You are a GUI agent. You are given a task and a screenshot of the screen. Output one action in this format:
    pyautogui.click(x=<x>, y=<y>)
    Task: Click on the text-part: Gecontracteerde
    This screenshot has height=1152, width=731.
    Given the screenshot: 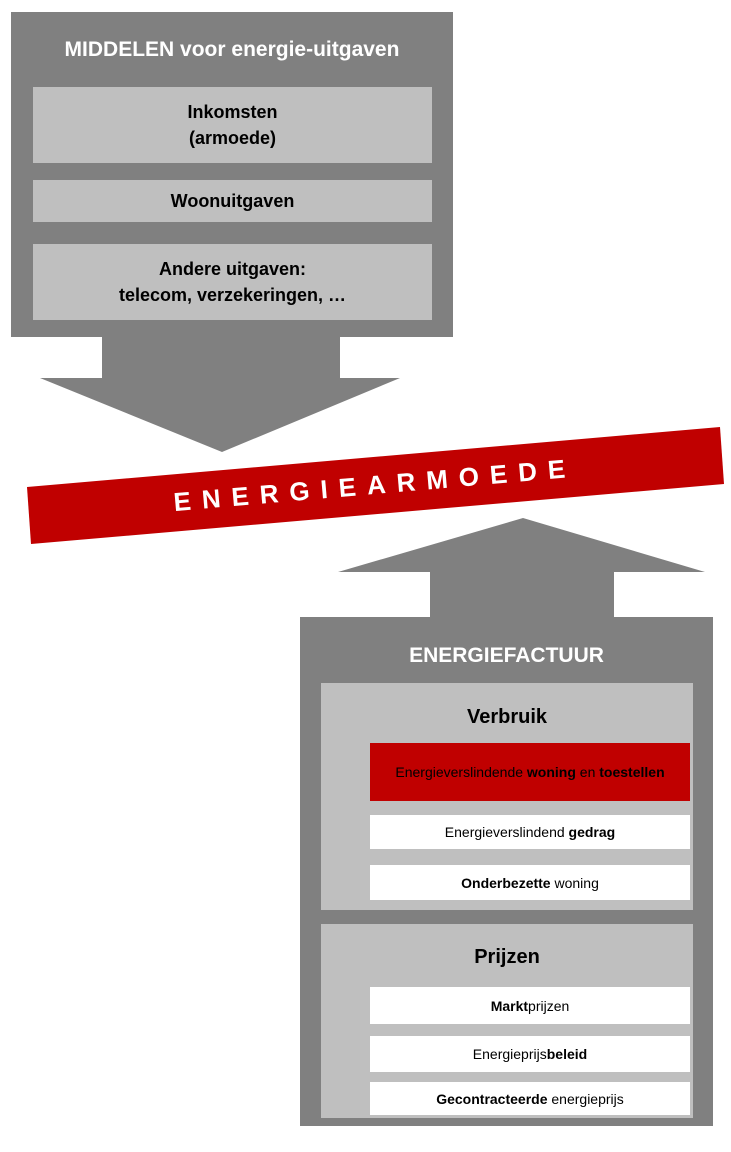 What is the action you would take?
    pyautogui.click(x=492, y=1098)
    